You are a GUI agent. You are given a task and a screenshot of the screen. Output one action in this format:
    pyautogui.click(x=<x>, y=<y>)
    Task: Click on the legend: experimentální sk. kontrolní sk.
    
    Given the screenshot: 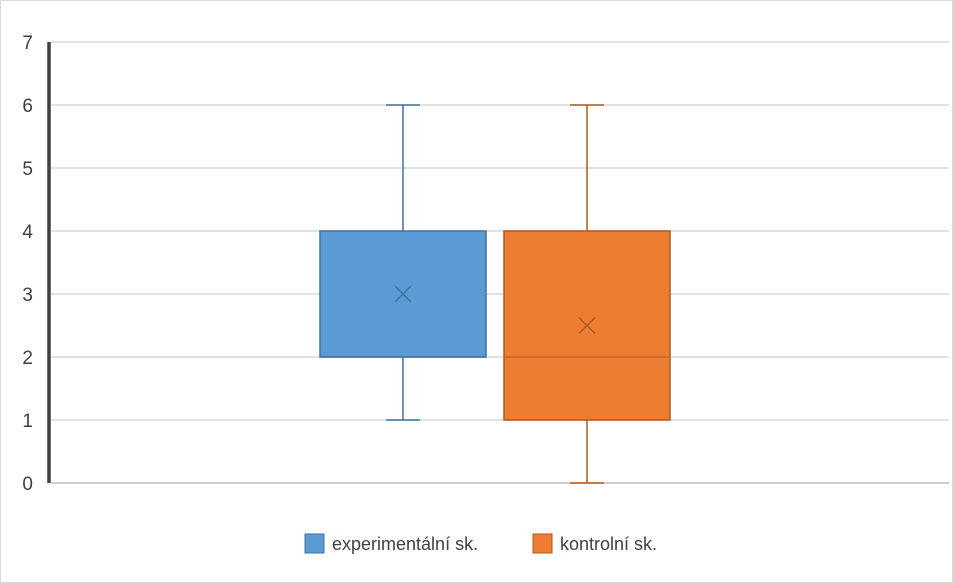 What is the action you would take?
    pyautogui.click(x=480, y=543)
    